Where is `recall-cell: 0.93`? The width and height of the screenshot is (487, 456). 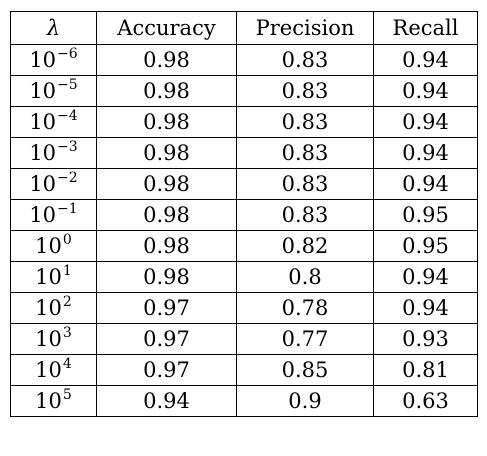
recall-cell: 0.93 is located at coordinates (425, 339).